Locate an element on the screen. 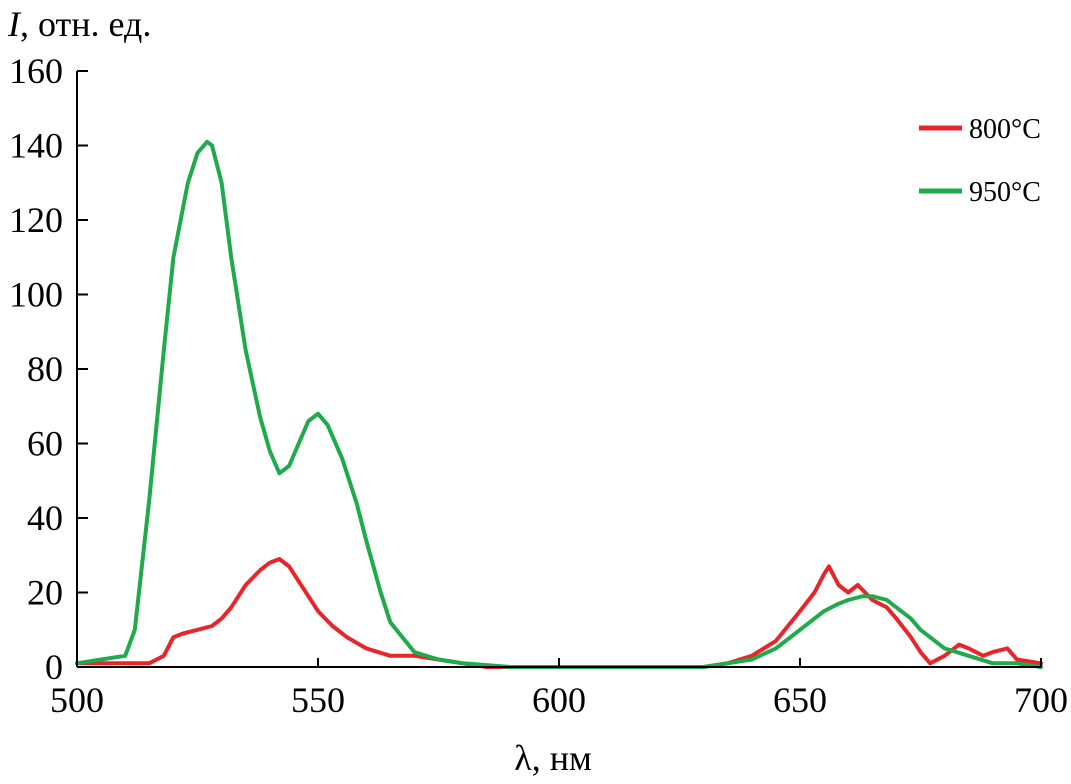  x-tick-label: 700 is located at coordinates (1041, 700).